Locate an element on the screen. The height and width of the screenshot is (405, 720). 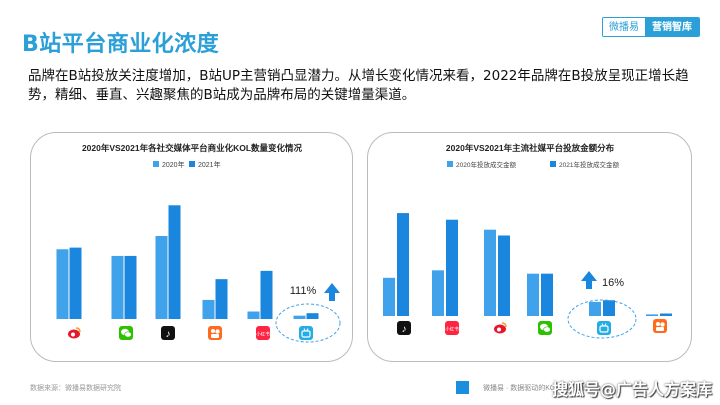
growth-annotation: 111% is located at coordinates (303, 291).